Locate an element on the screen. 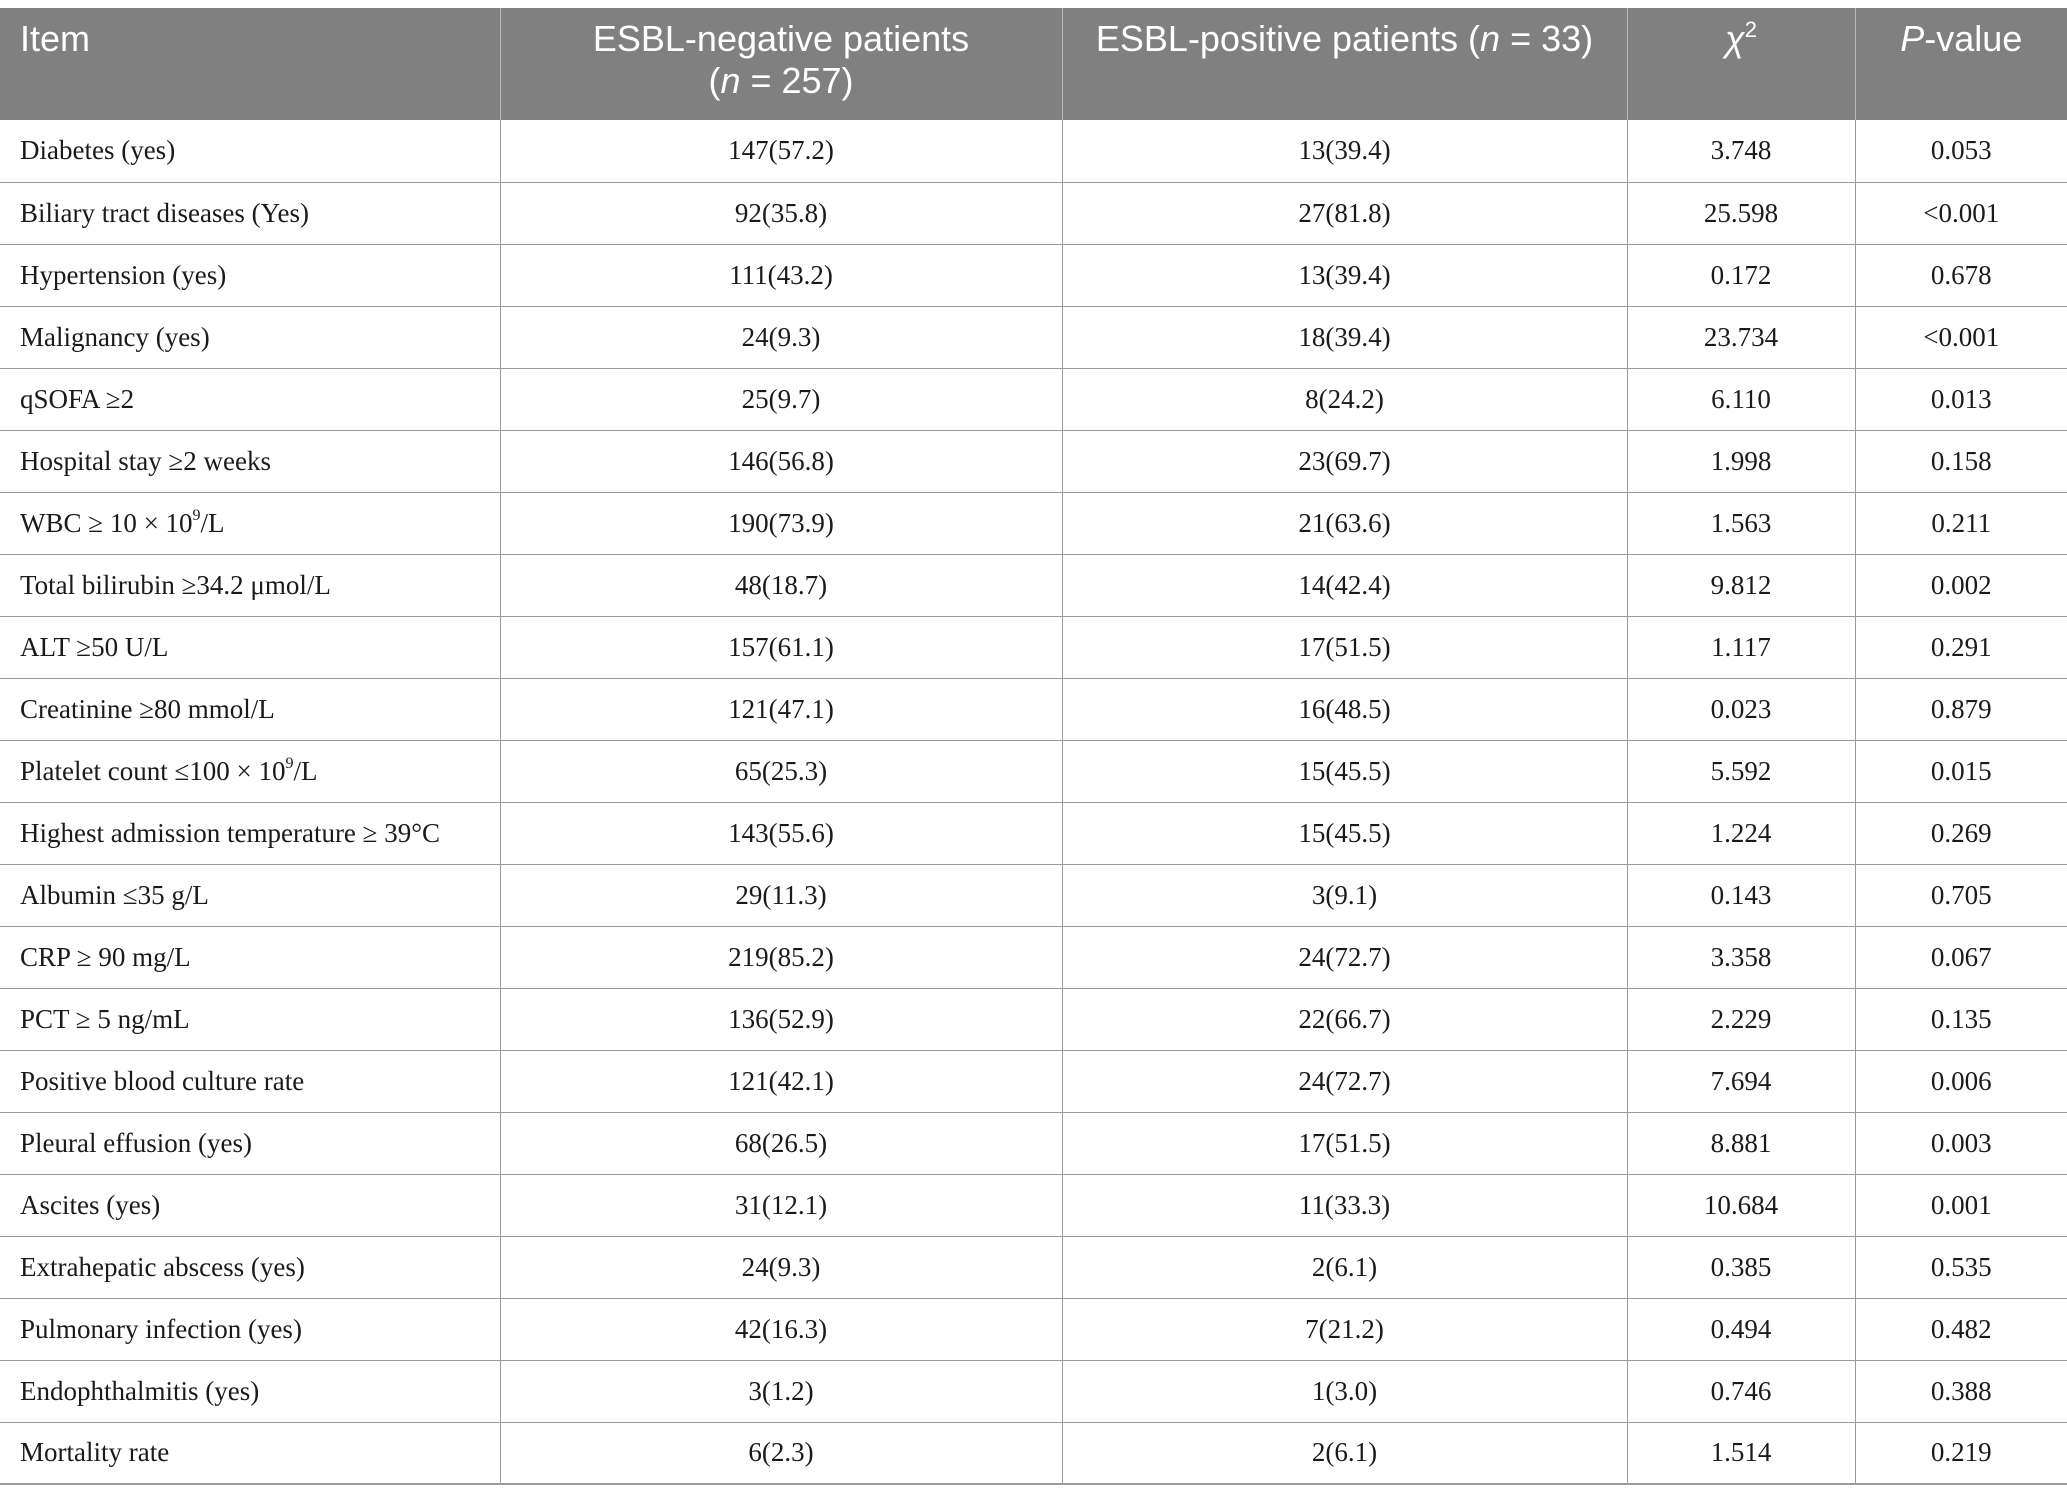 The width and height of the screenshot is (2067, 1495). cell-esbl-negative: 92(35.8) is located at coordinates (781, 213).